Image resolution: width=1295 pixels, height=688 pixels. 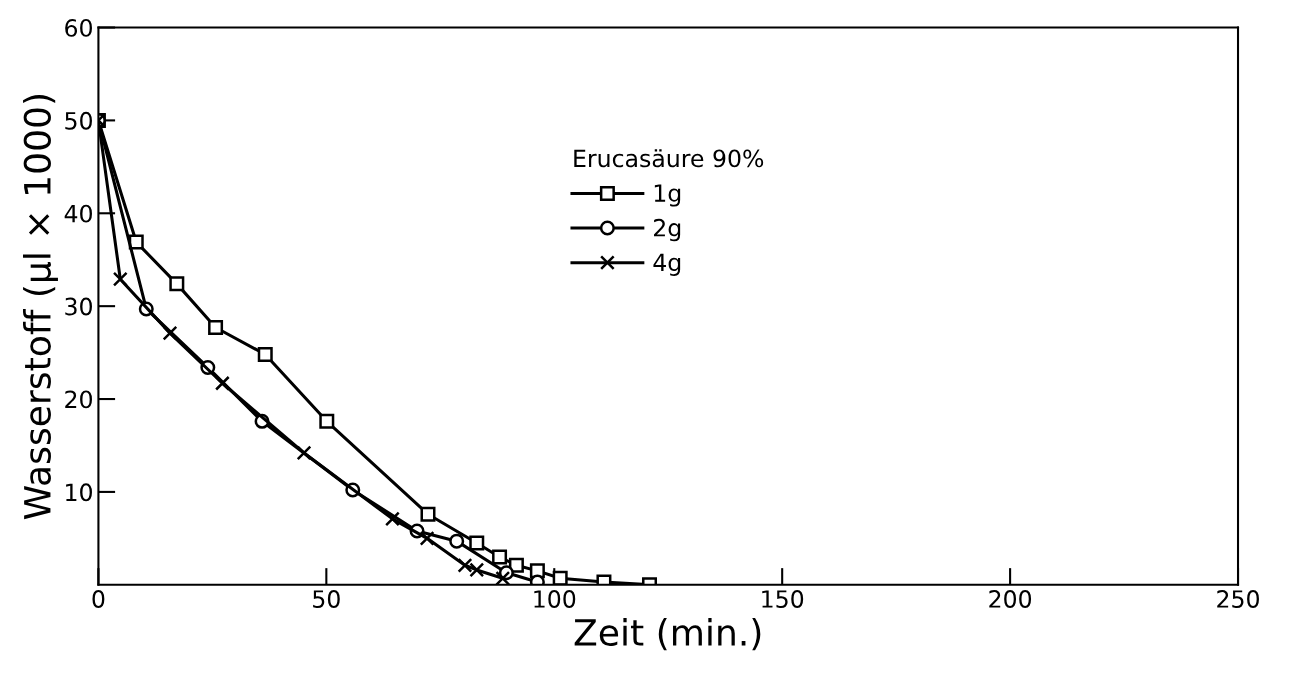 What do you see at coordinates (78, 213) in the screenshot?
I see `y-tick-label: 40` at bounding box center [78, 213].